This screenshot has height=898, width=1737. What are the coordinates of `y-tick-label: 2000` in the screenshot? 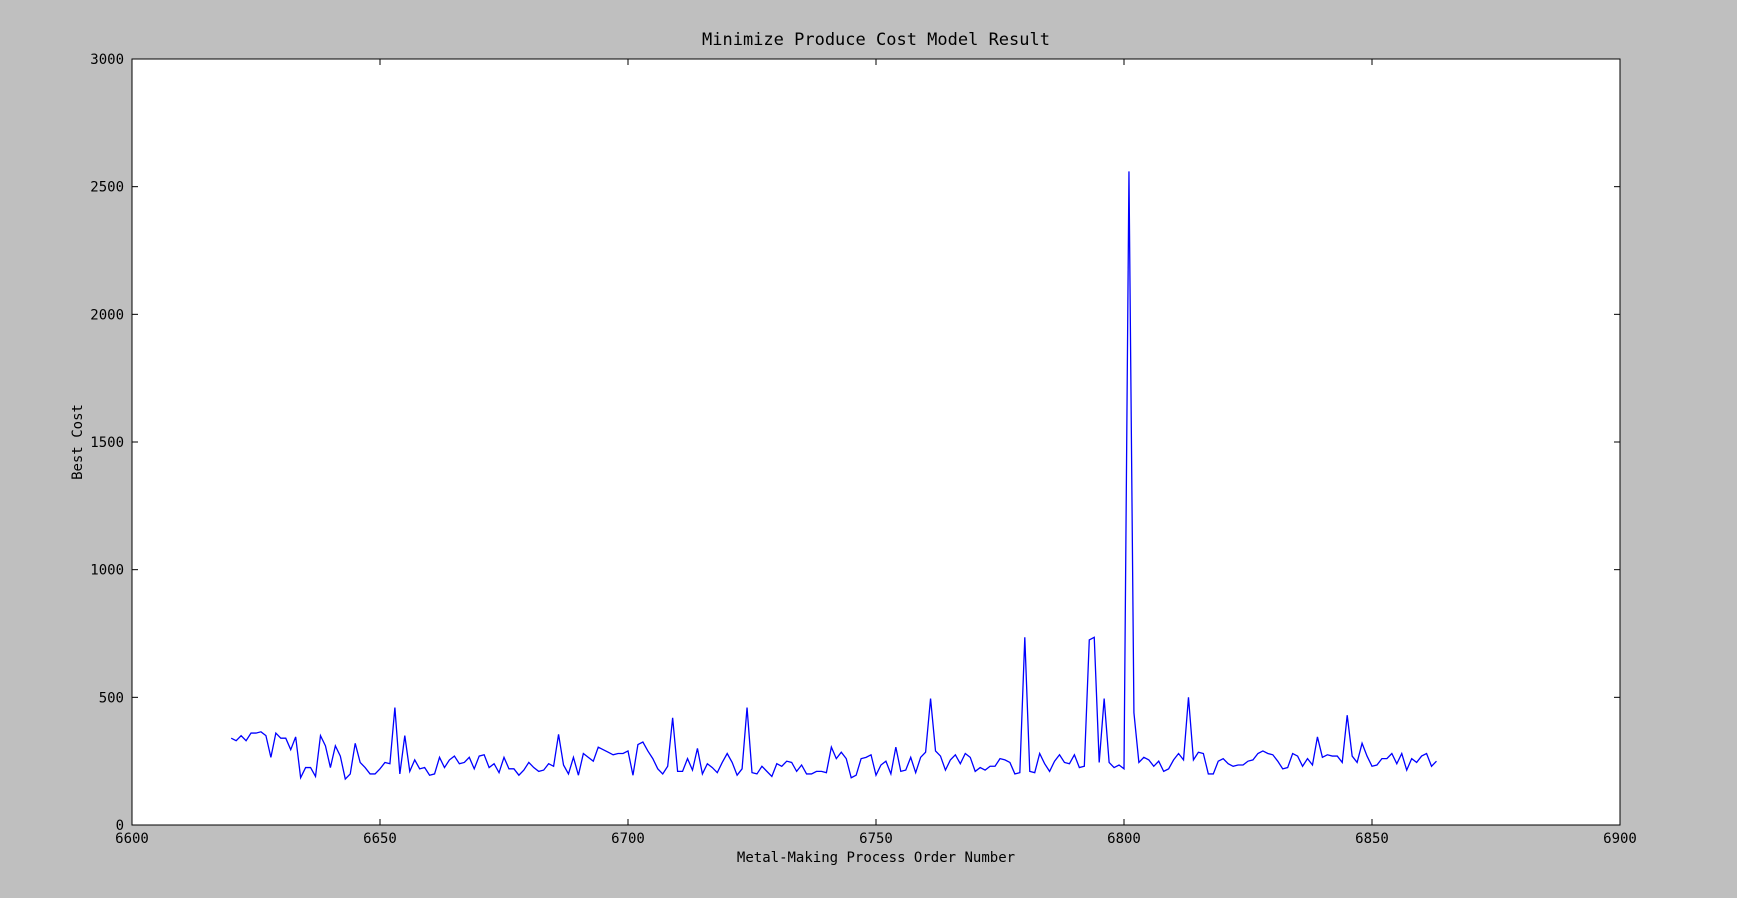 It's located at (107, 315).